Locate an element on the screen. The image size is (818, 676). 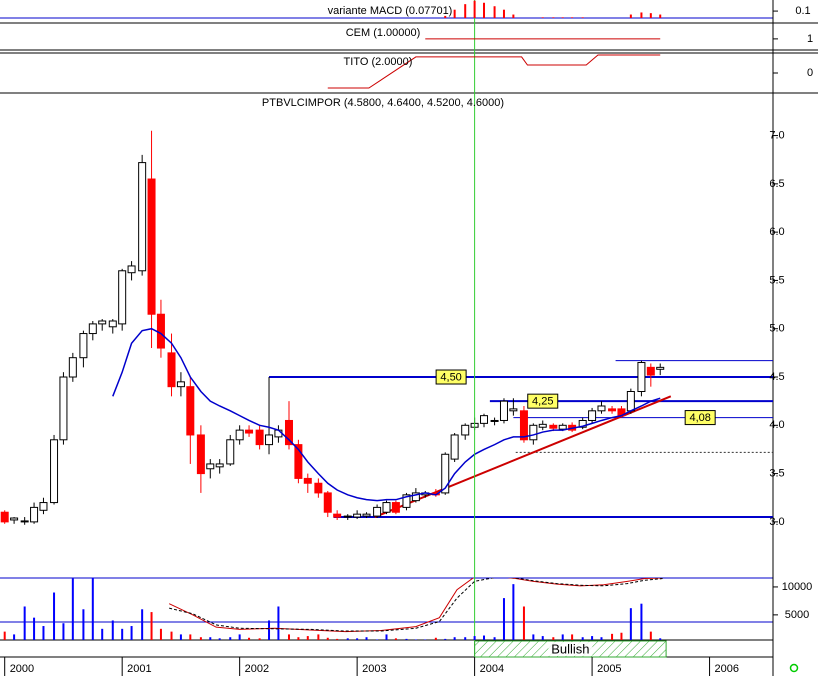
y-tick-label: 10000 is located at coordinates (797, 587).